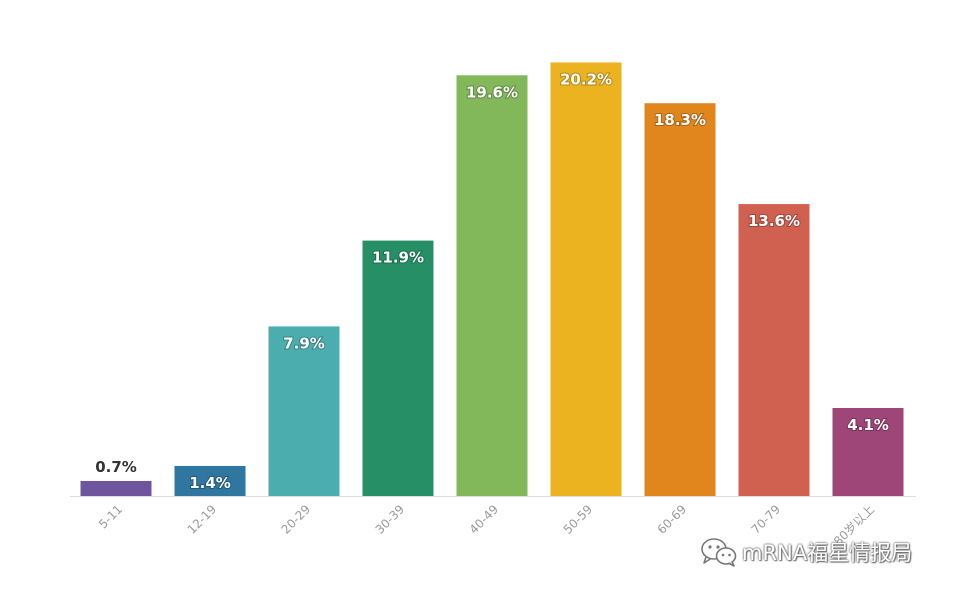 The width and height of the screenshot is (963, 595). What do you see at coordinates (484, 519) in the screenshot?
I see `x-tick-label: 40-49` at bounding box center [484, 519].